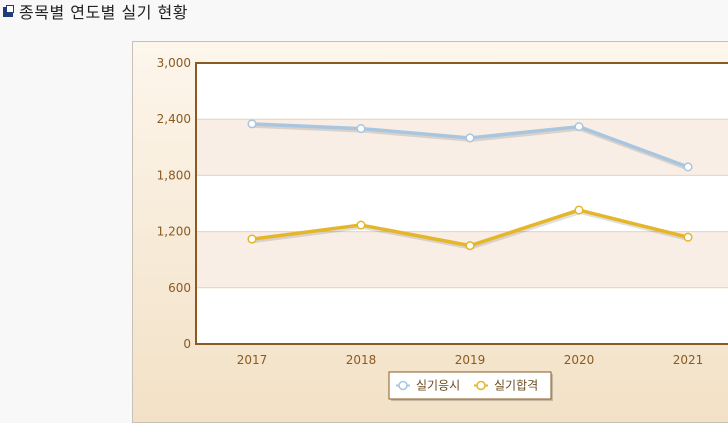 Image resolution: width=728 pixels, height=423 pixels. What do you see at coordinates (579, 360) in the screenshot?
I see `x-tick-label: 2020` at bounding box center [579, 360].